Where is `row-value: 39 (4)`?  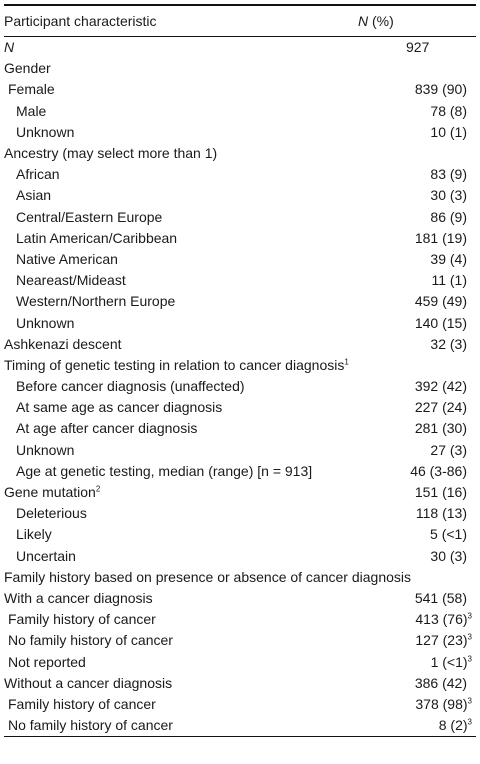 row-value: 39 (4) is located at coordinates (429, 259).